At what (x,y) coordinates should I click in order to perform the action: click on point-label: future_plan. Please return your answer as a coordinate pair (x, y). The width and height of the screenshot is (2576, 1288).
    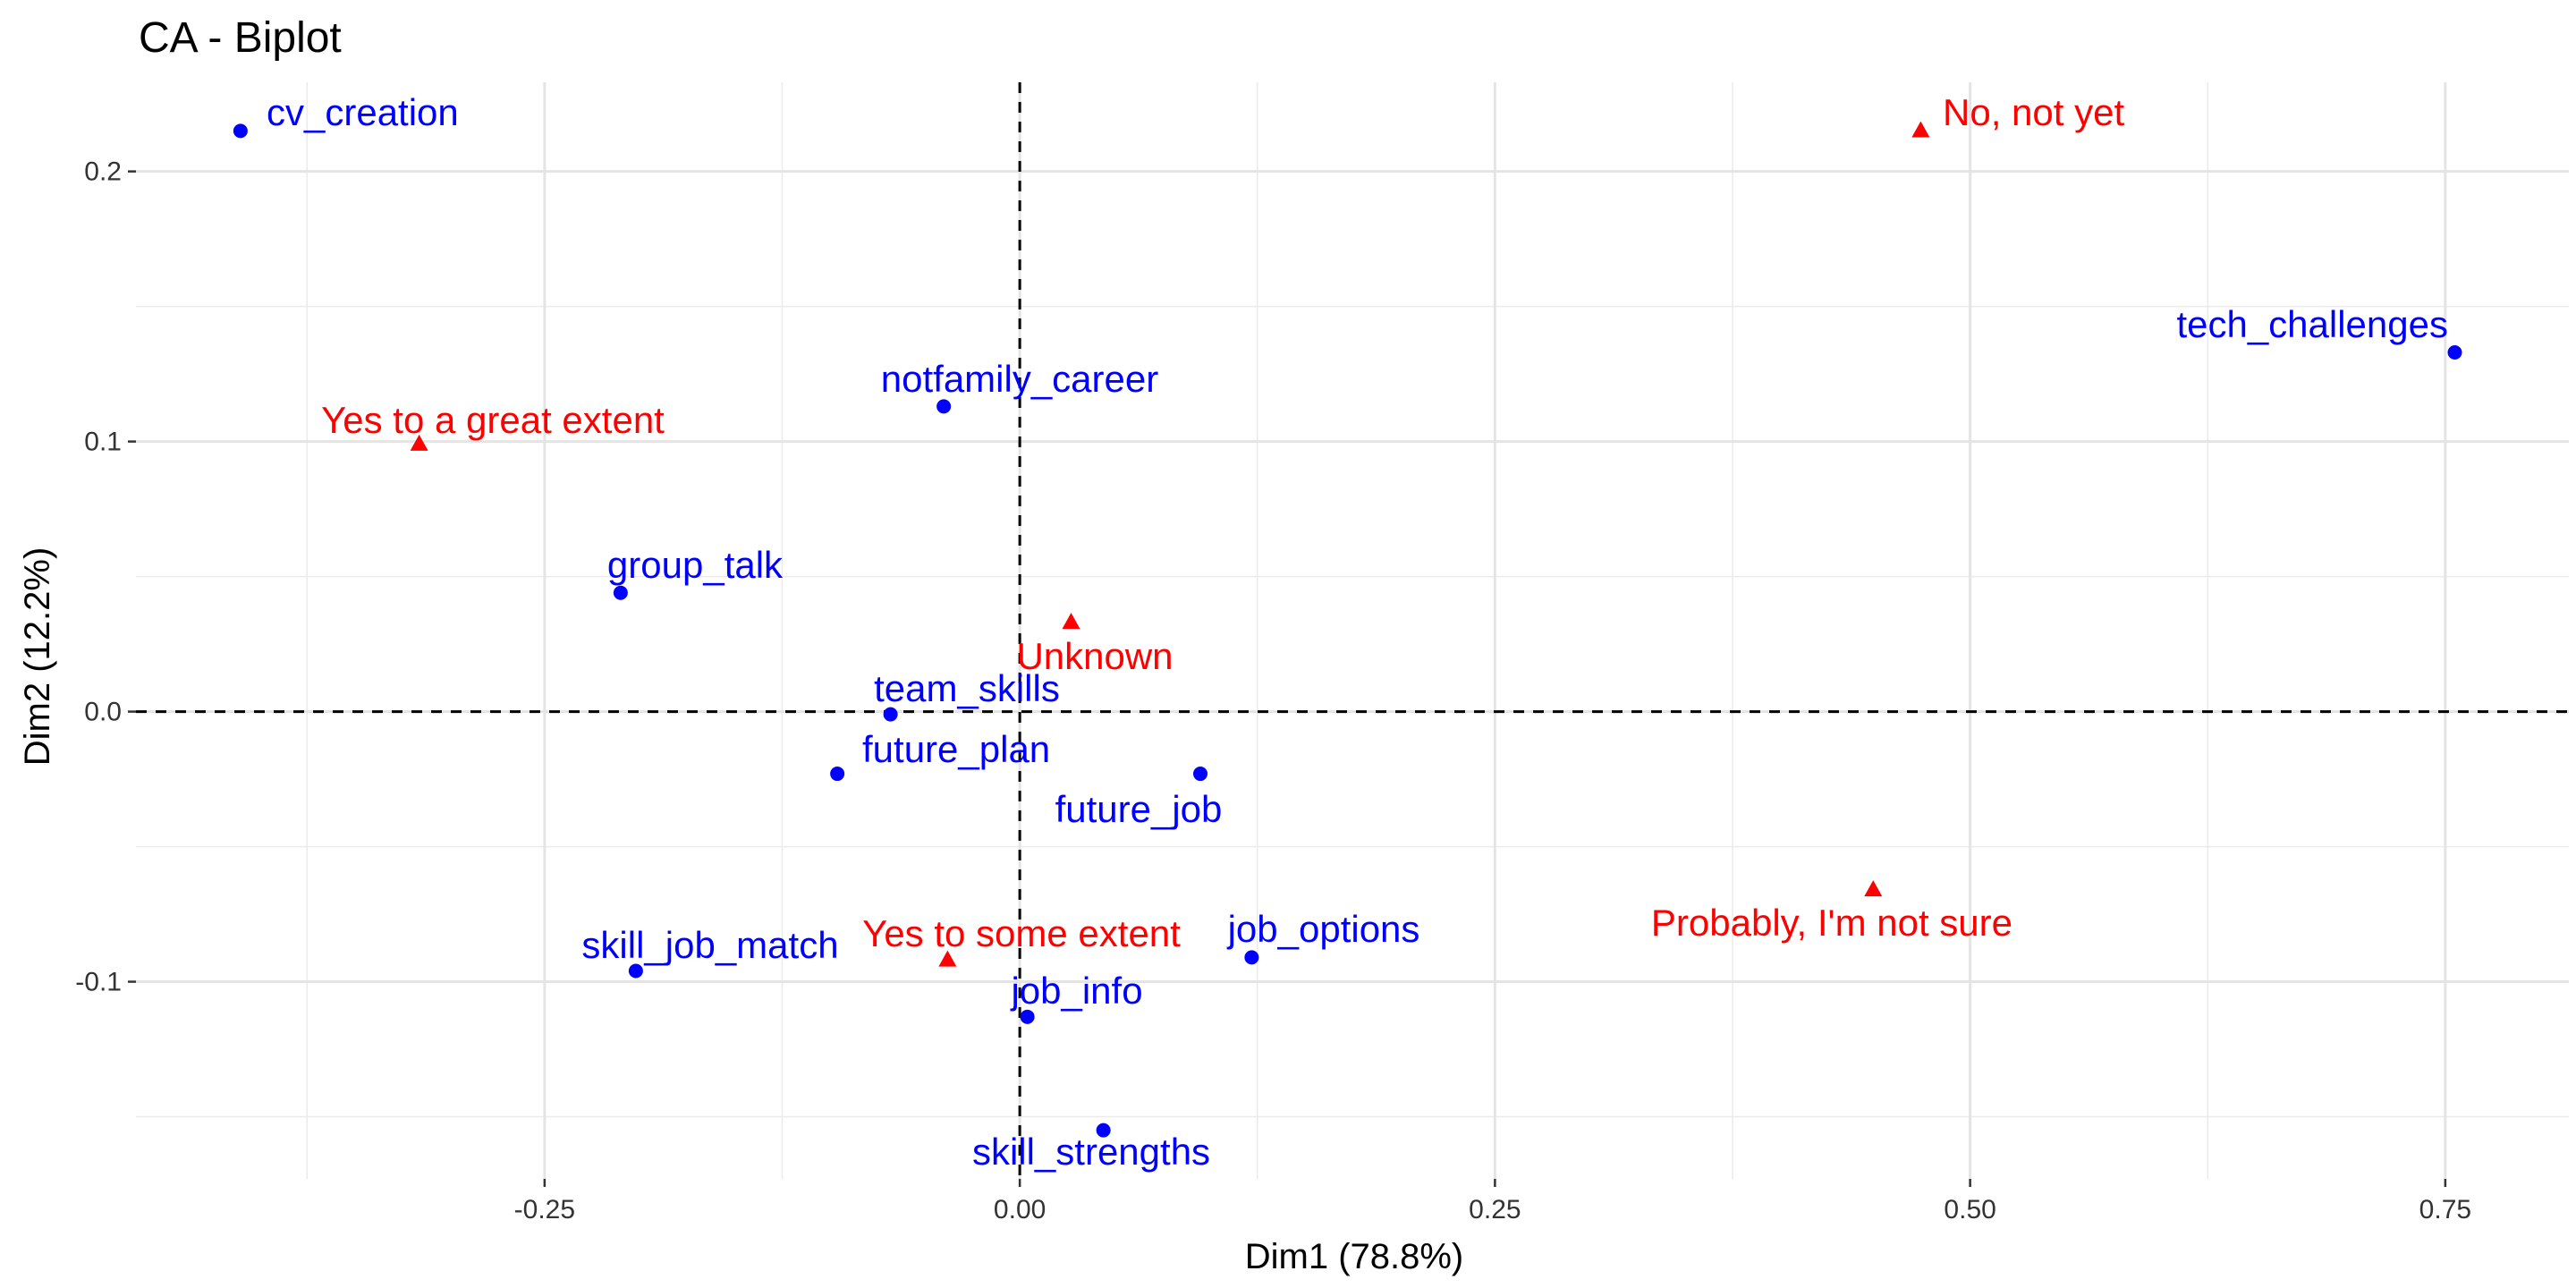
    Looking at the image, I should click on (956, 749).